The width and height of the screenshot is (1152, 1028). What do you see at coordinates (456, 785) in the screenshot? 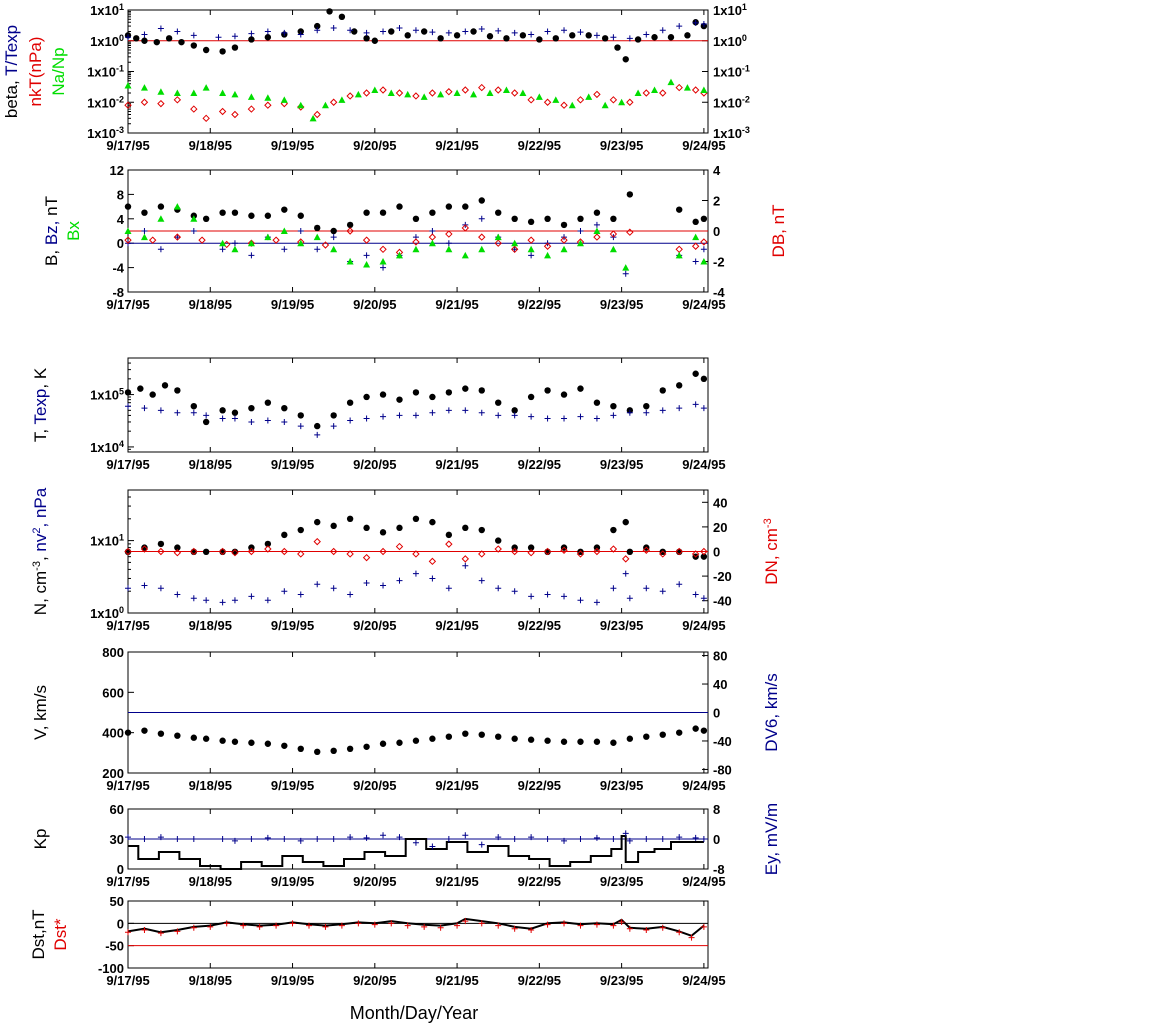
I see `x-tick-label: 9/21/95` at bounding box center [456, 785].